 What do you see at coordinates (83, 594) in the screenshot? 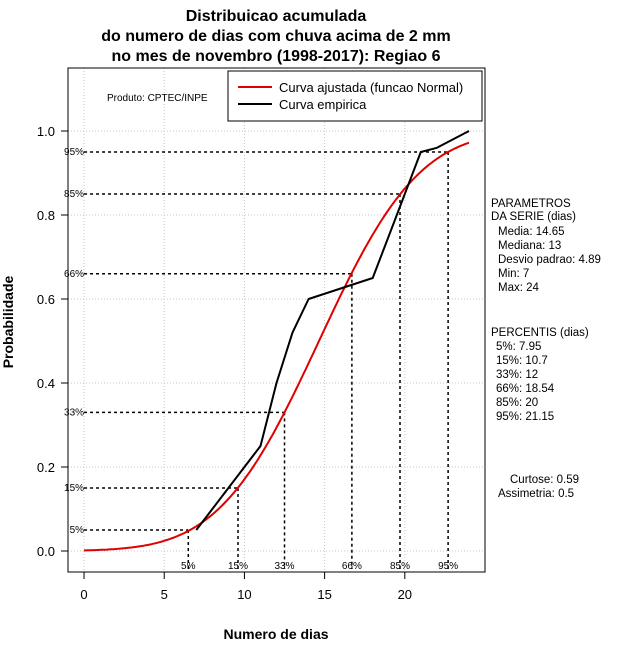
I see `x-tick-label-0: 0` at bounding box center [83, 594].